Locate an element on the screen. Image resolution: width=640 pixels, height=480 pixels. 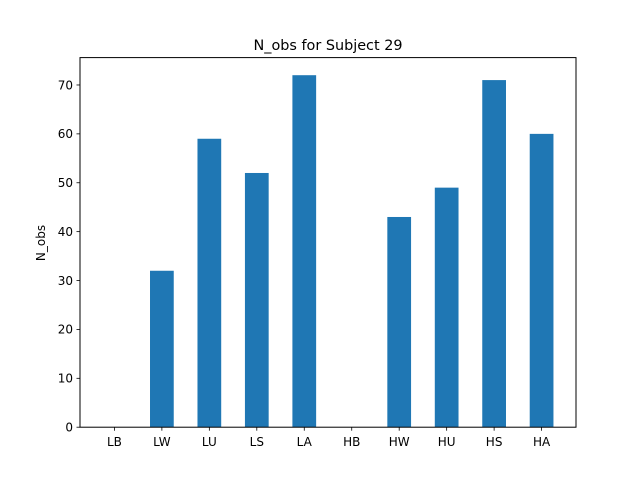
y-tick-label: 10 is located at coordinates (65, 379).